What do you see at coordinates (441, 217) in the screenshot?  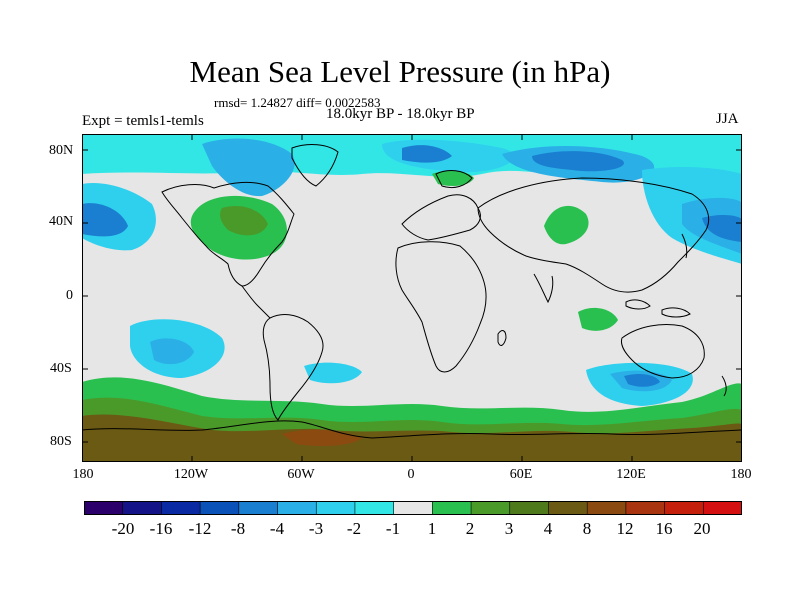 I see `europe-coast` at bounding box center [441, 217].